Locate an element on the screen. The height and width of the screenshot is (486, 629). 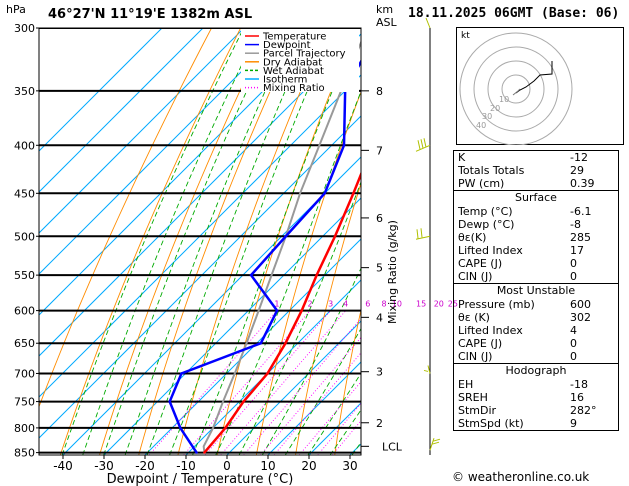
mixing-ratio-label: 10 is located at coordinates (397, 304).